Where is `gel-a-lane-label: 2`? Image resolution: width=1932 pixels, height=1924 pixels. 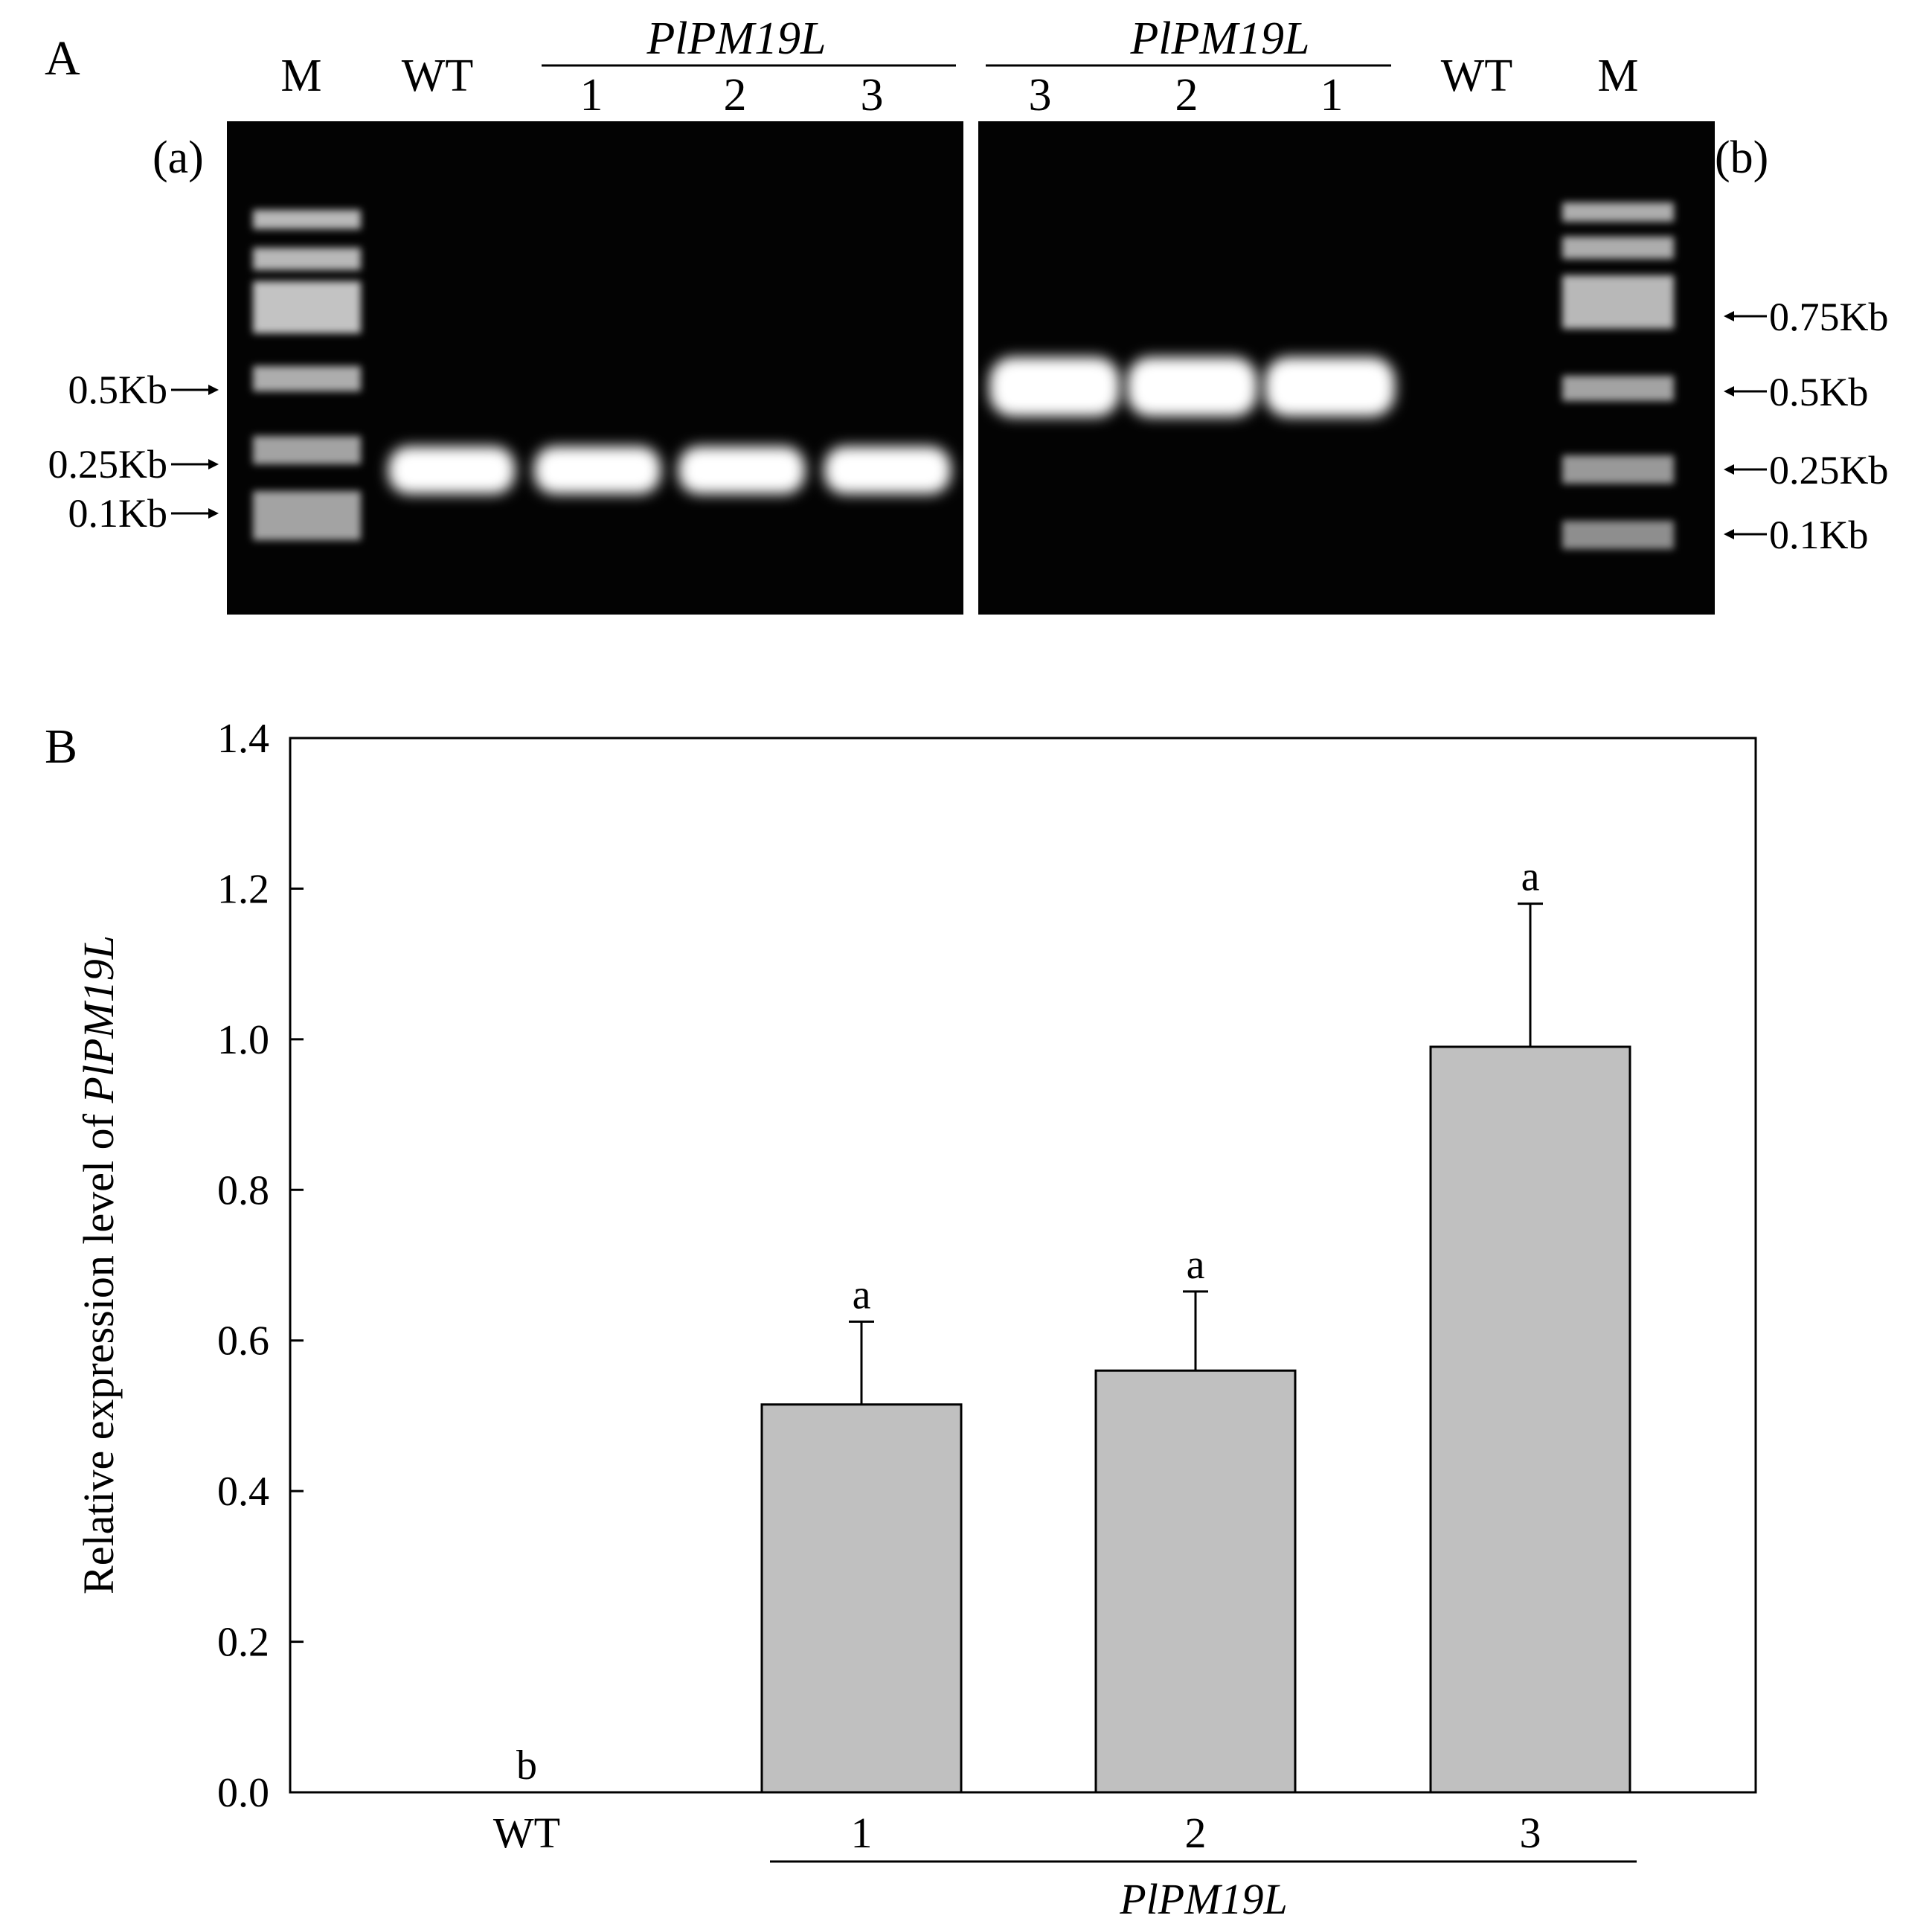
gel-a-lane-label: 2 is located at coordinates (735, 95).